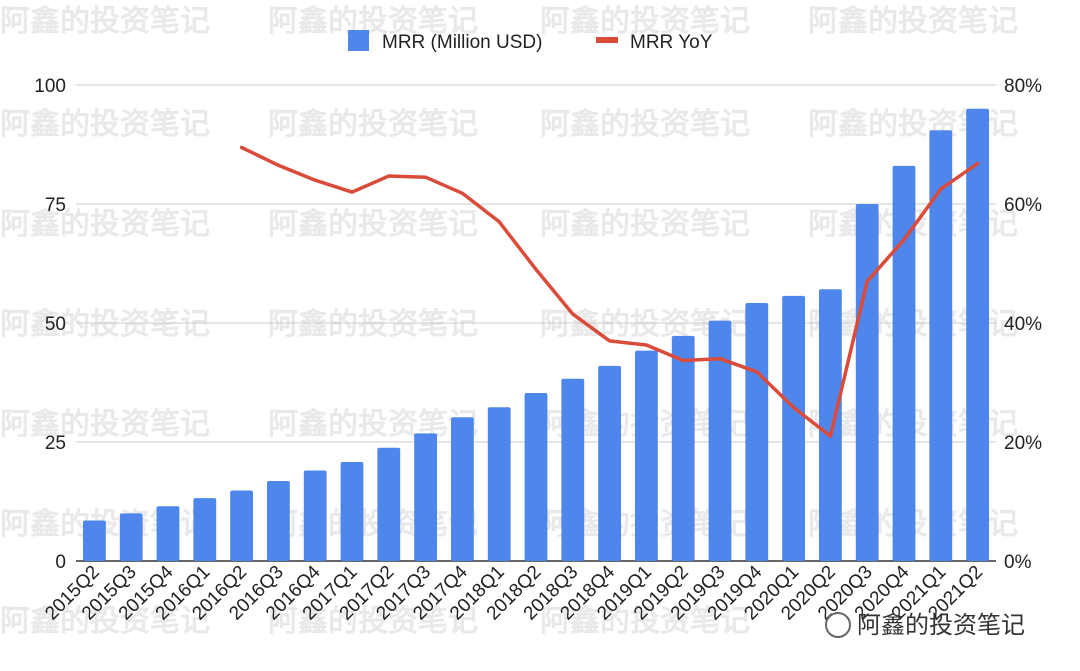 This screenshot has height=671, width=1080. What do you see at coordinates (1023, 443) in the screenshot?
I see `y-right-tick-label: 20%` at bounding box center [1023, 443].